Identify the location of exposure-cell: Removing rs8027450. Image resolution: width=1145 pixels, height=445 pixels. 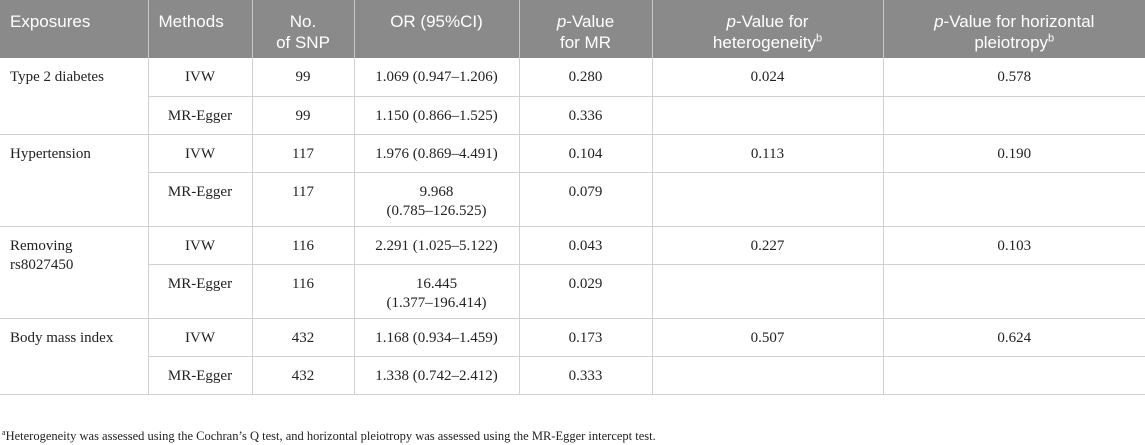
(74, 272).